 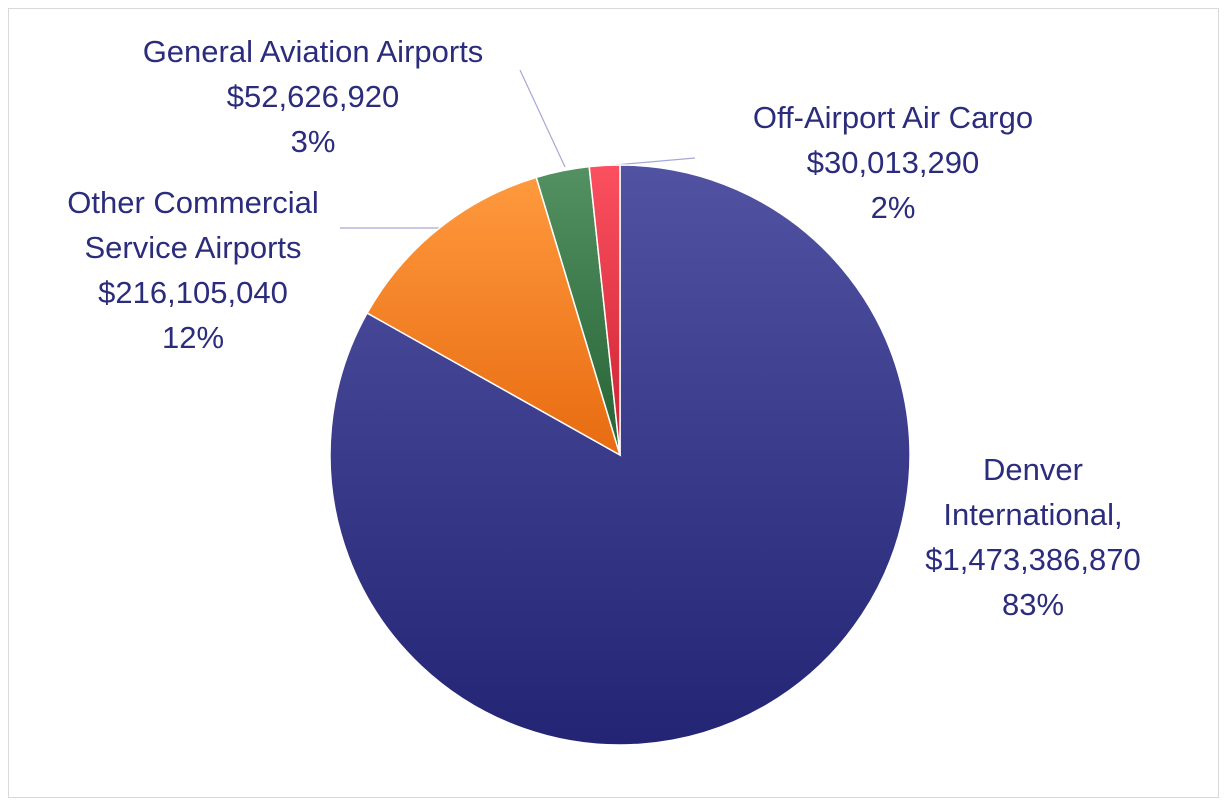 I want to click on data-label-line: 83%, so click(x=1033, y=604).